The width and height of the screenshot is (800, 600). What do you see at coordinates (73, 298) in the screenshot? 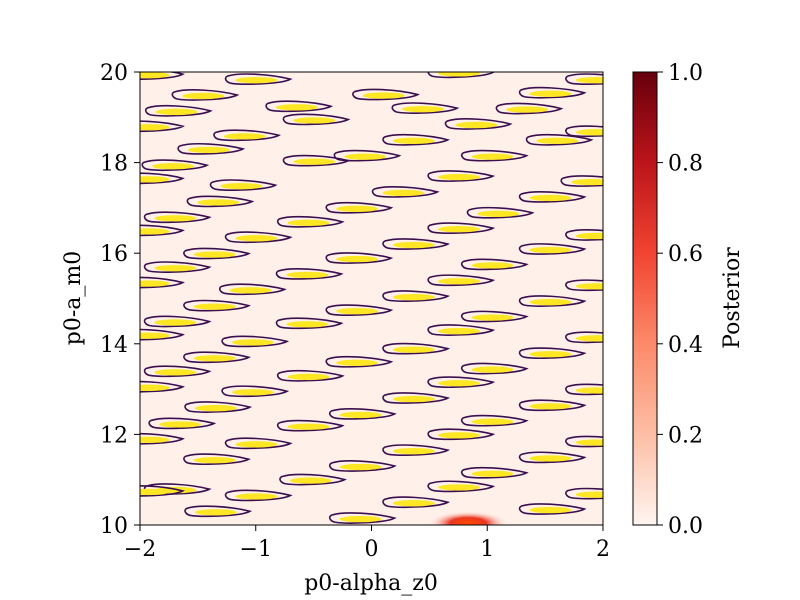
I see `y-axis-label: p0-a_m0` at bounding box center [73, 298].